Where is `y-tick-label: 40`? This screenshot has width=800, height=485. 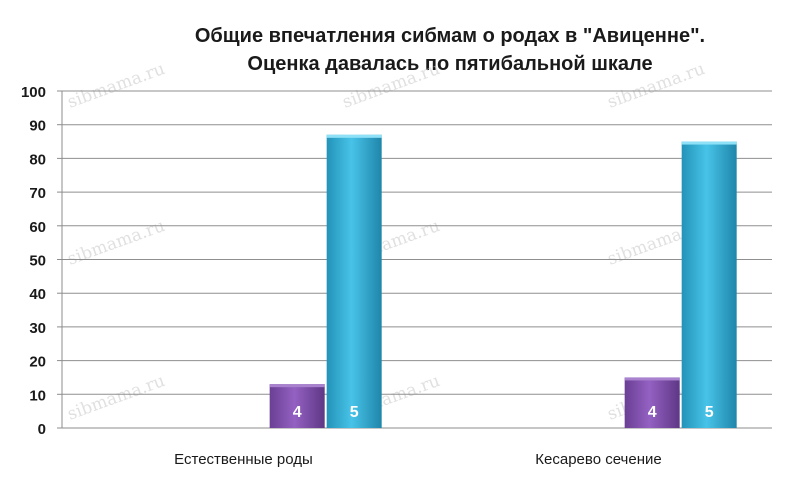
y-tick-label: 40 is located at coordinates (37, 294).